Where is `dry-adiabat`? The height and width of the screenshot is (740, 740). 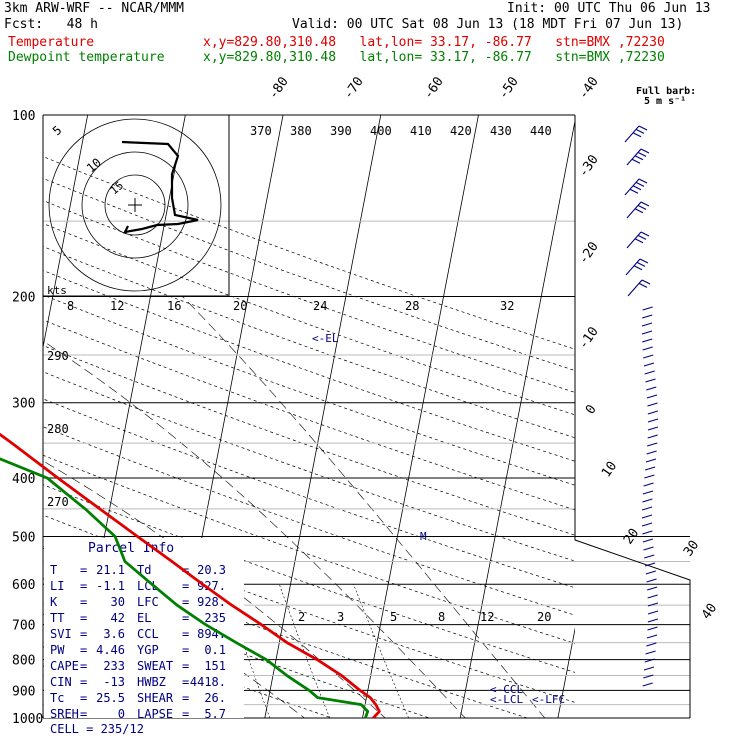
dry-adiabat is located at coordinates (237, 648).